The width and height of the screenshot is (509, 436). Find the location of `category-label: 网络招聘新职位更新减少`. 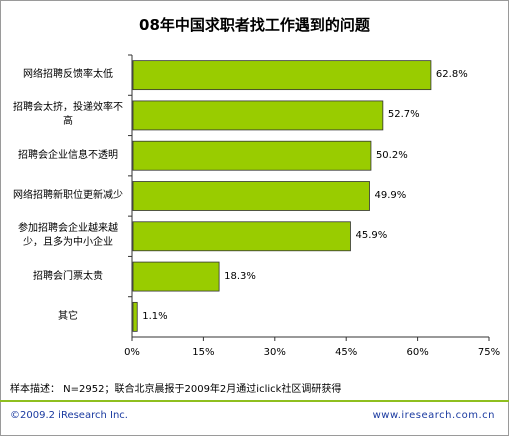

category-label: 网络招聘新职位更新减少 is located at coordinates (68, 195).